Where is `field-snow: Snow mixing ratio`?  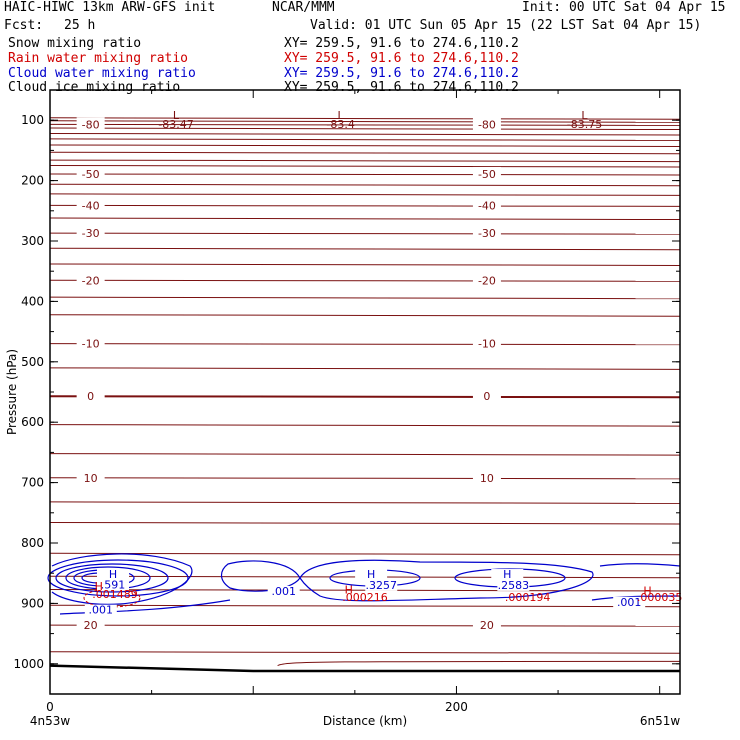 field-snow: Snow mixing ratio is located at coordinates (75, 43).